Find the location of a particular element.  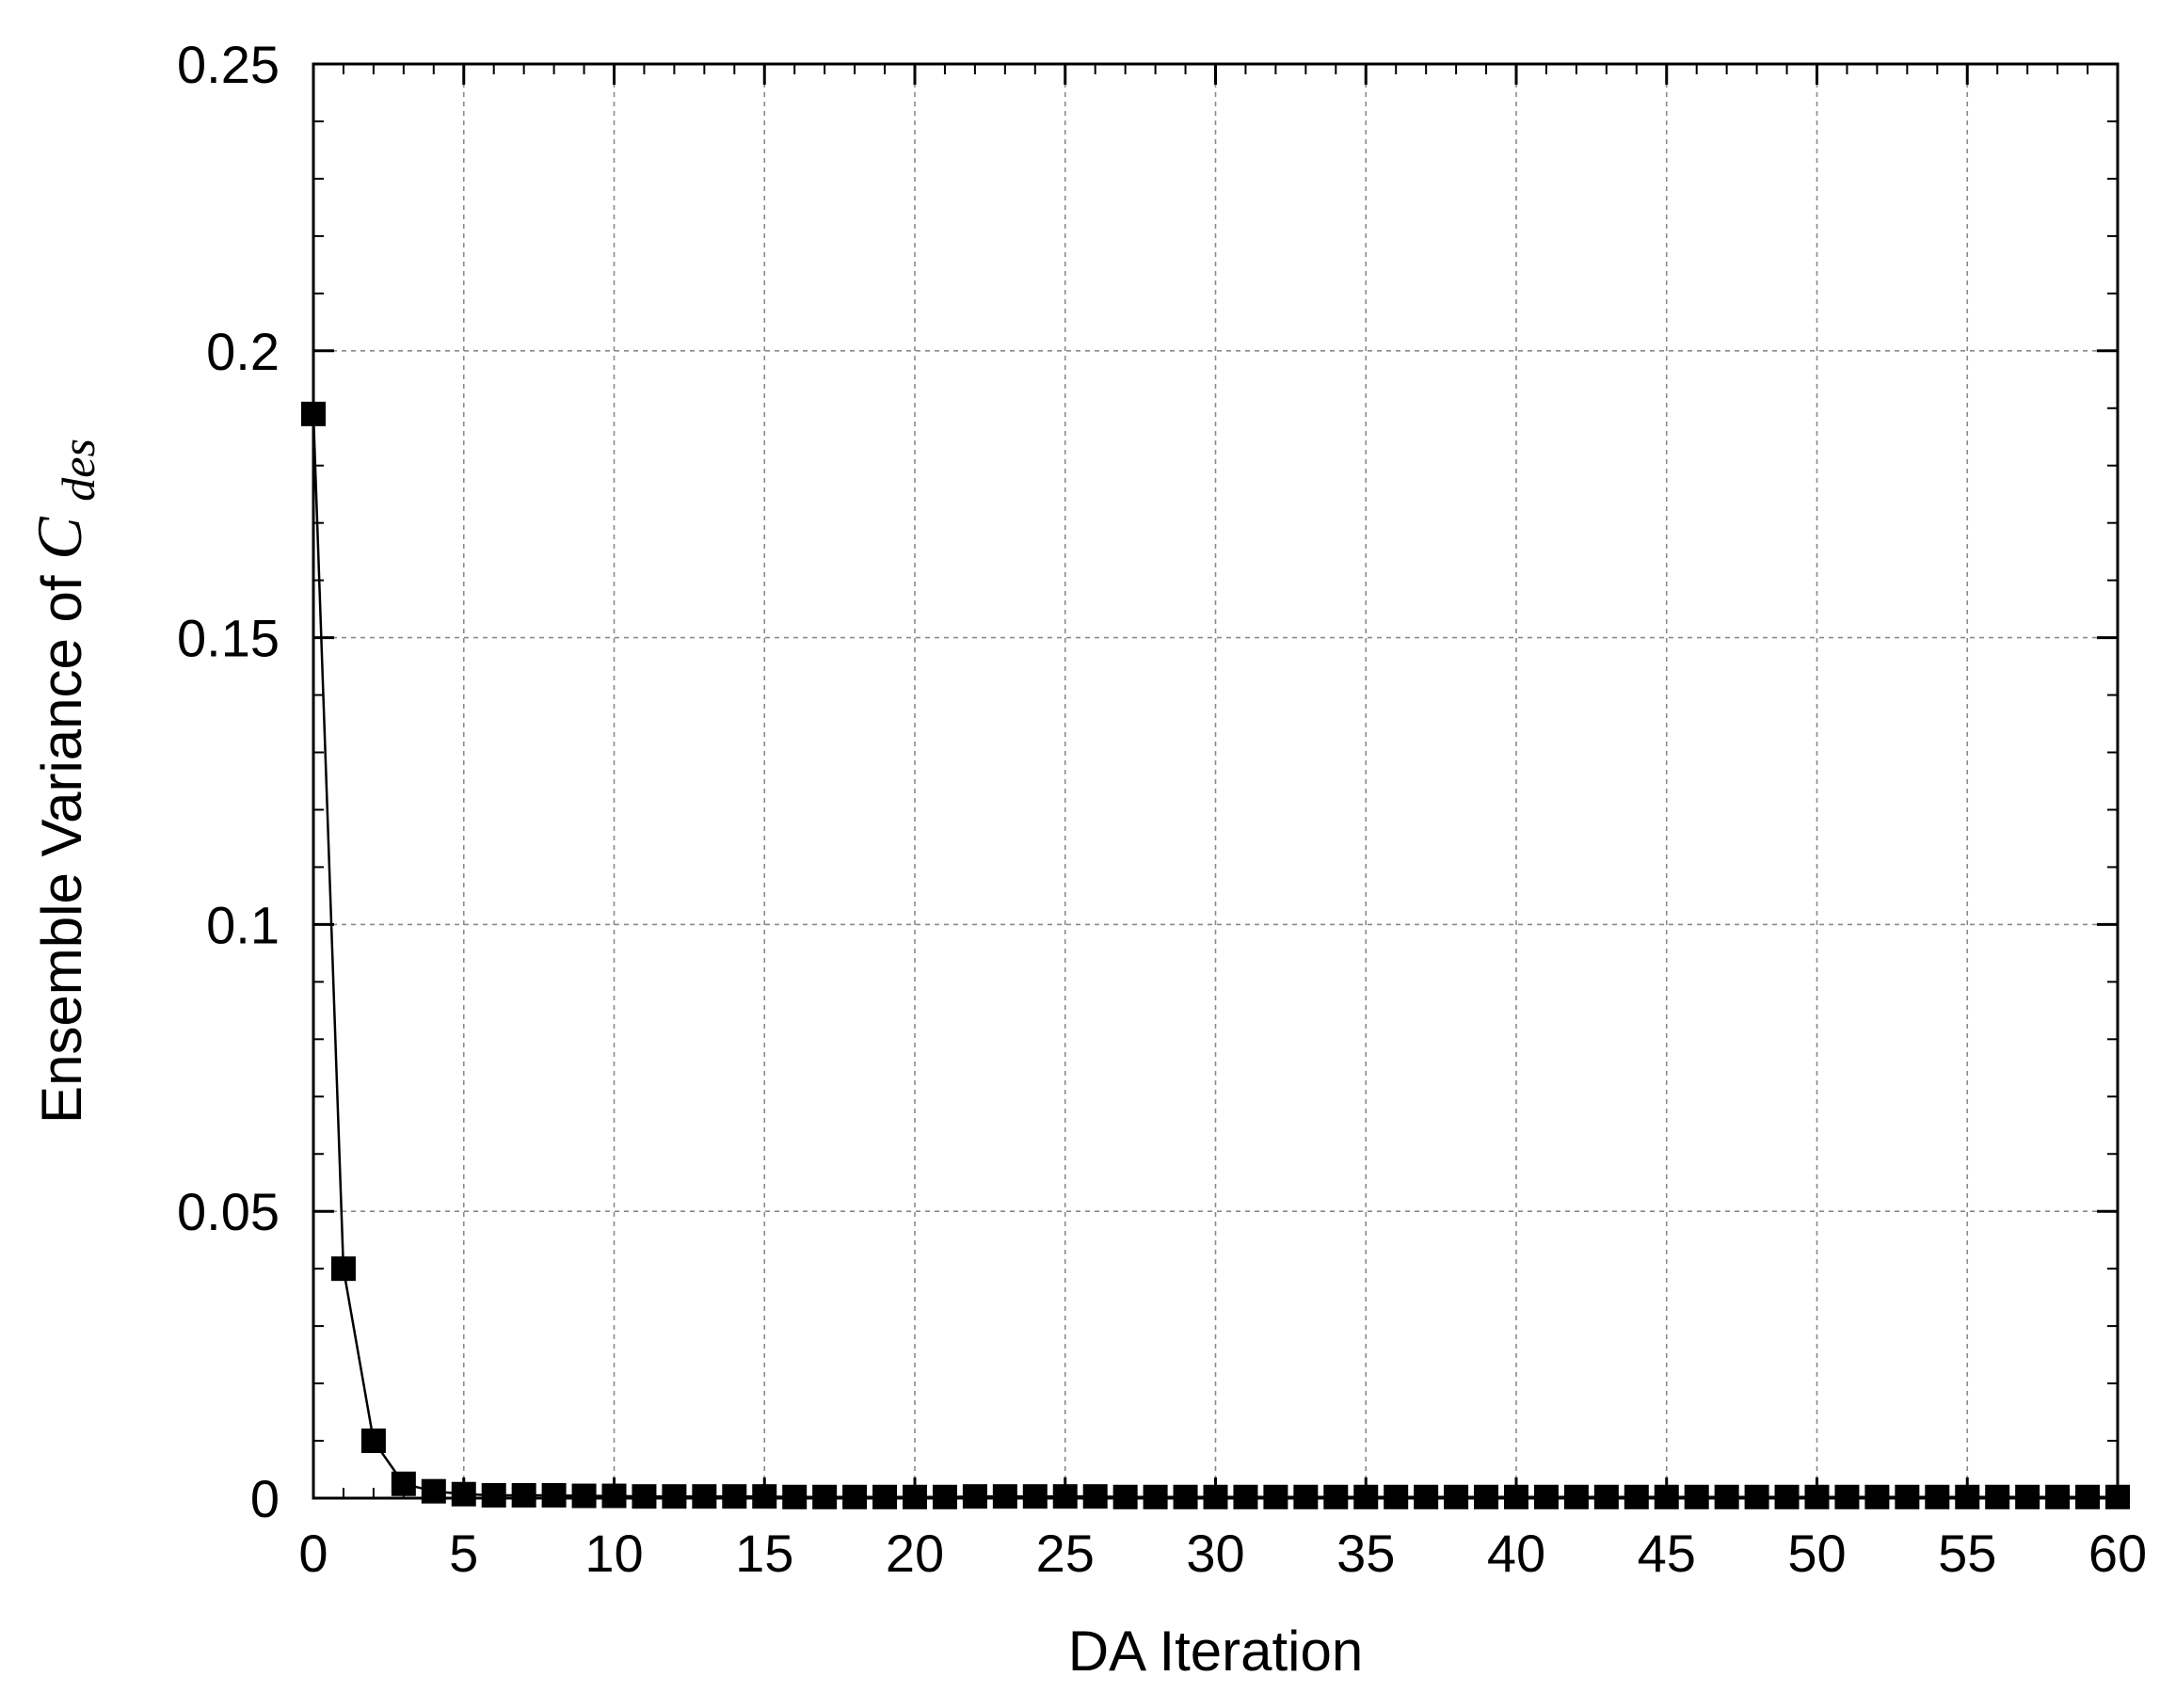

x-tick-label: 50 is located at coordinates (1816, 1553).